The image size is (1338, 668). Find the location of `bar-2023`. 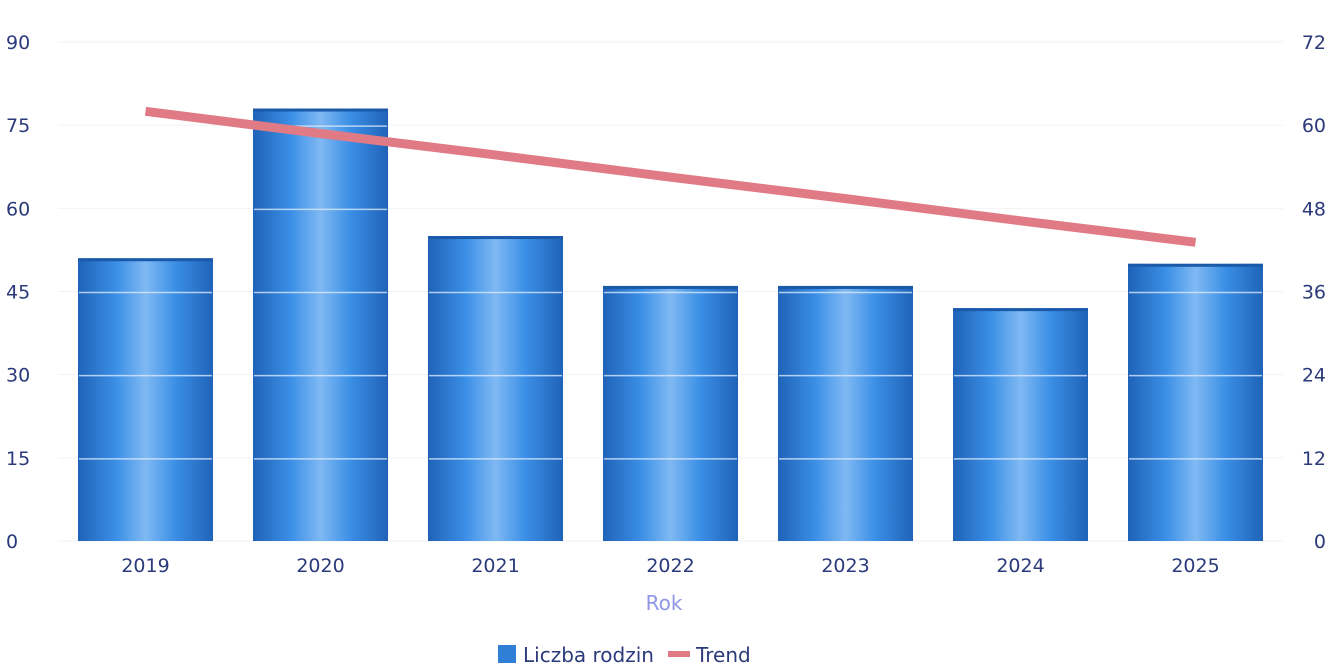

bar-2023 is located at coordinates (845, 413).